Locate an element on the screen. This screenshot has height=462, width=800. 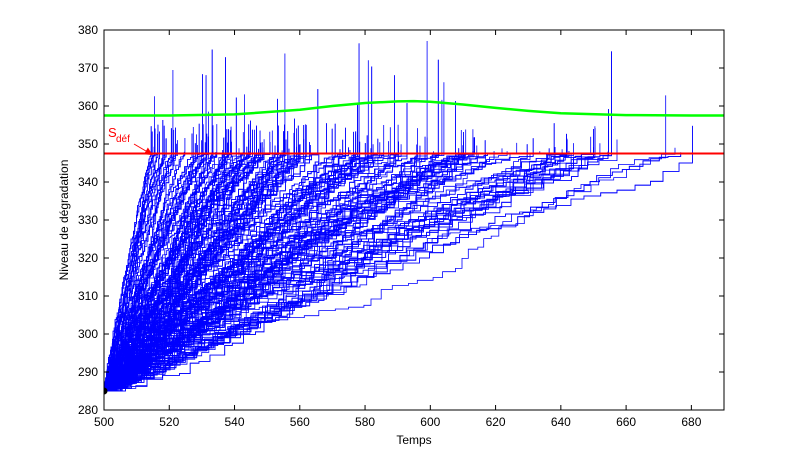
y-tick-label: 360 is located at coordinates (88, 106).